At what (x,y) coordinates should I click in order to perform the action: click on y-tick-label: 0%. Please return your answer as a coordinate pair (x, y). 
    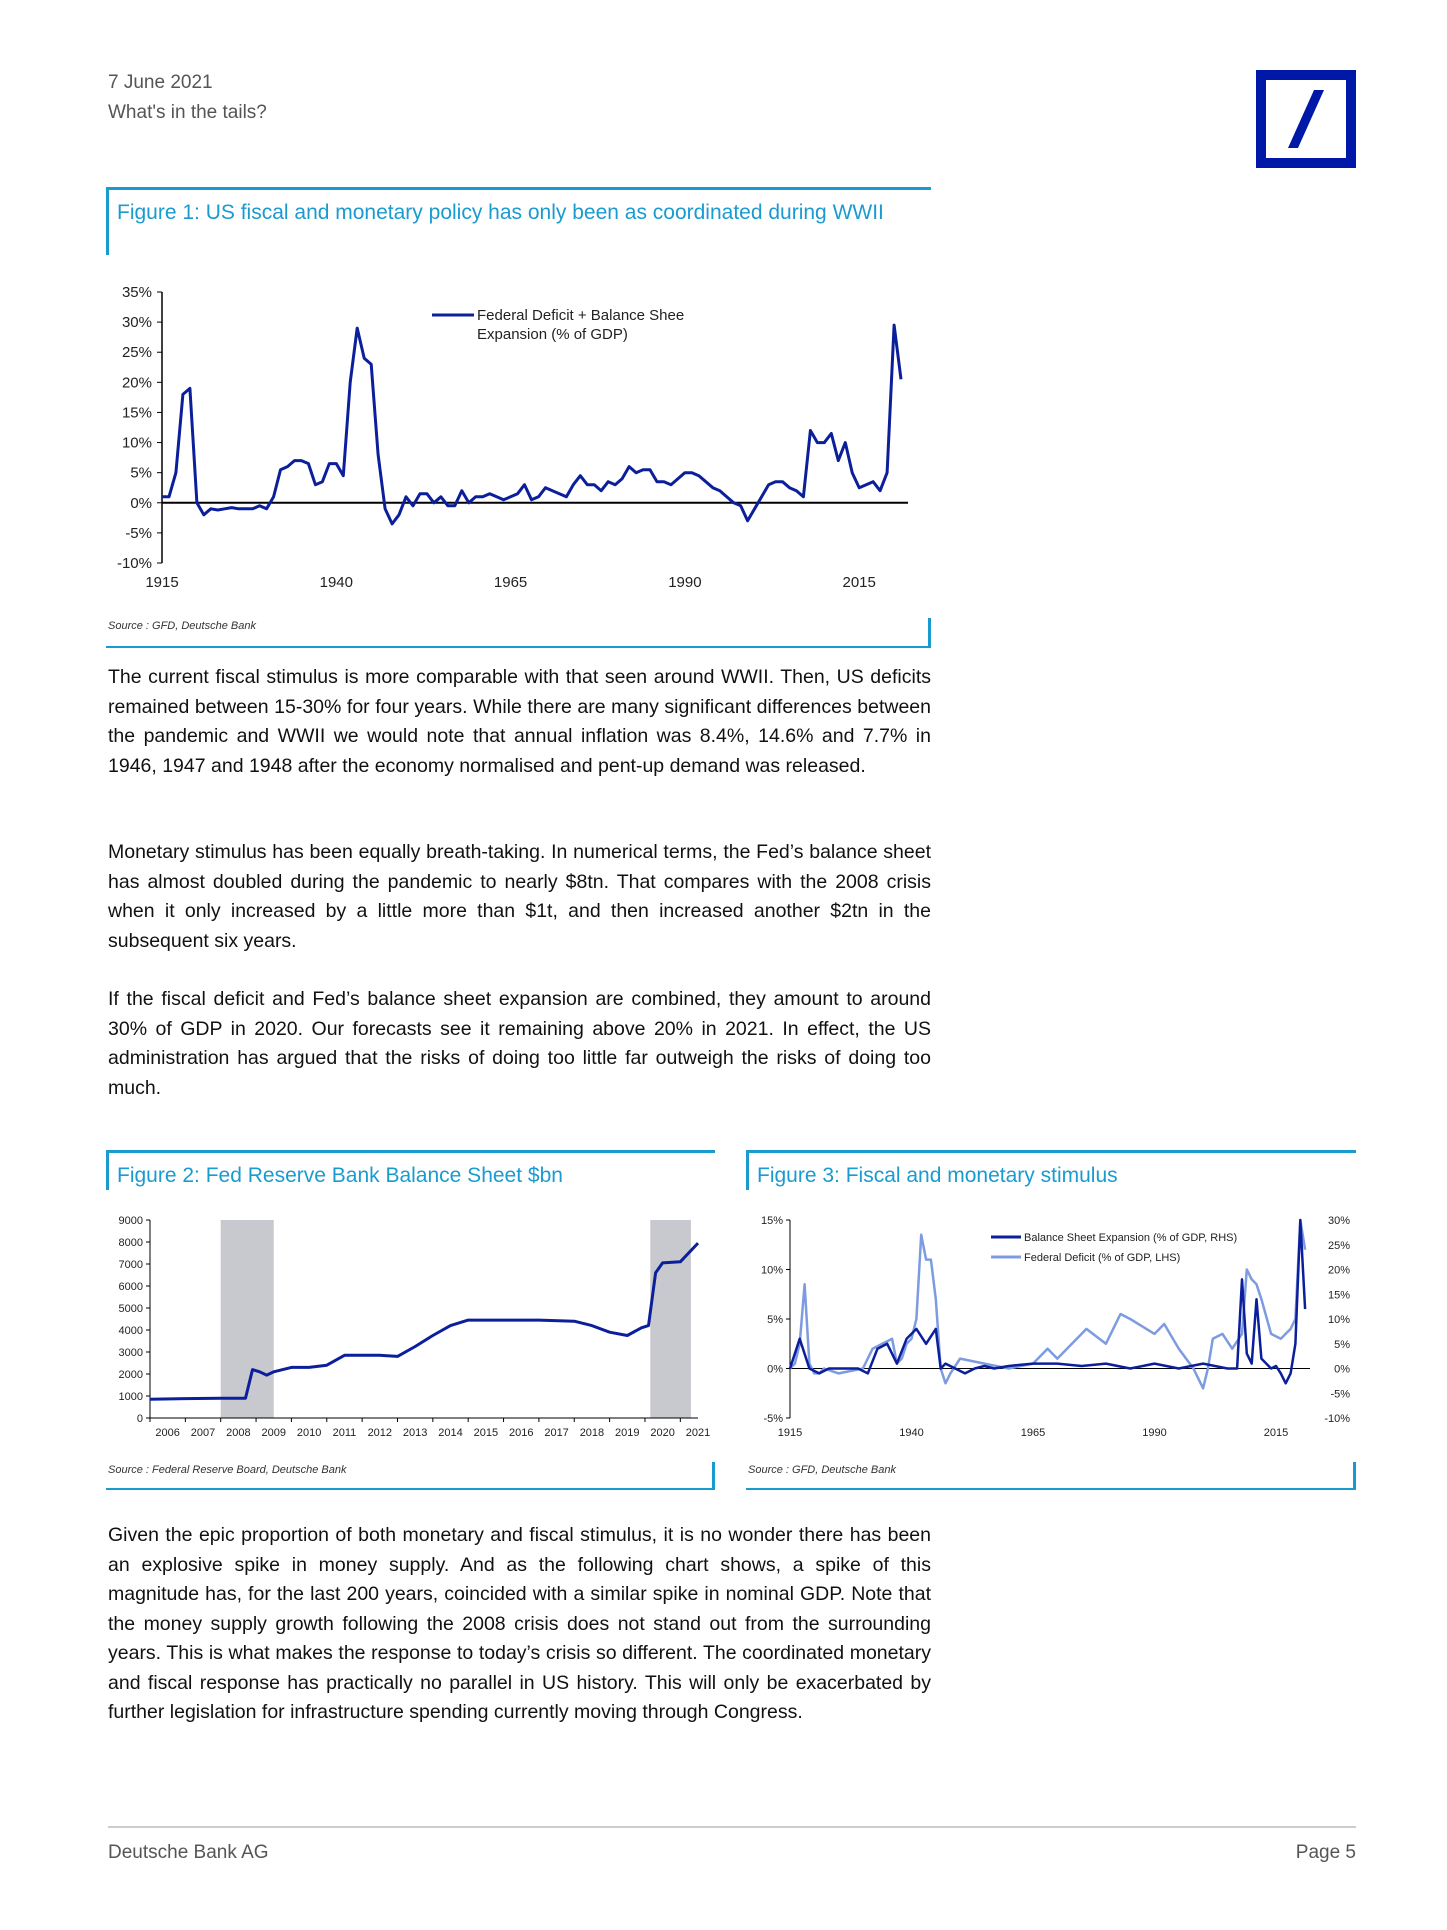
    Looking at the image, I should click on (141, 503).